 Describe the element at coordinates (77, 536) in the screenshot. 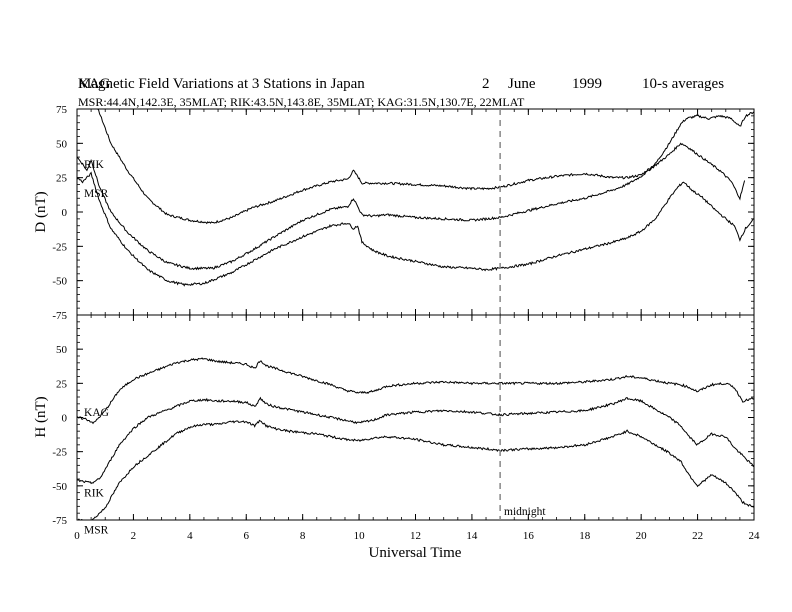

I see `x-tick-label: 0` at that location.